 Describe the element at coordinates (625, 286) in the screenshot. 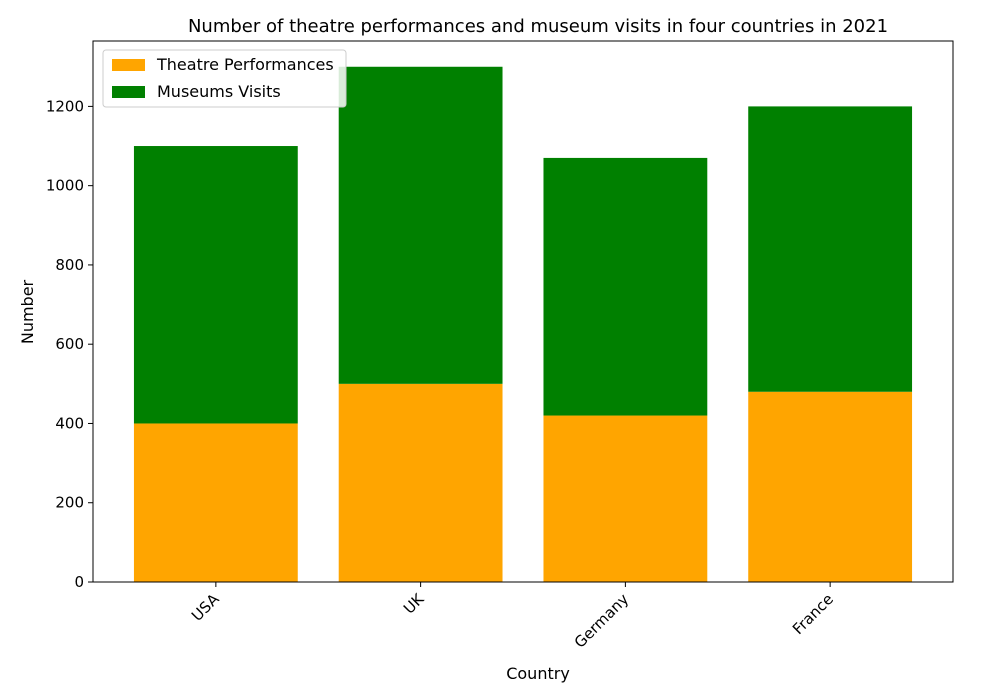

I see `bar-museums-germany` at that location.